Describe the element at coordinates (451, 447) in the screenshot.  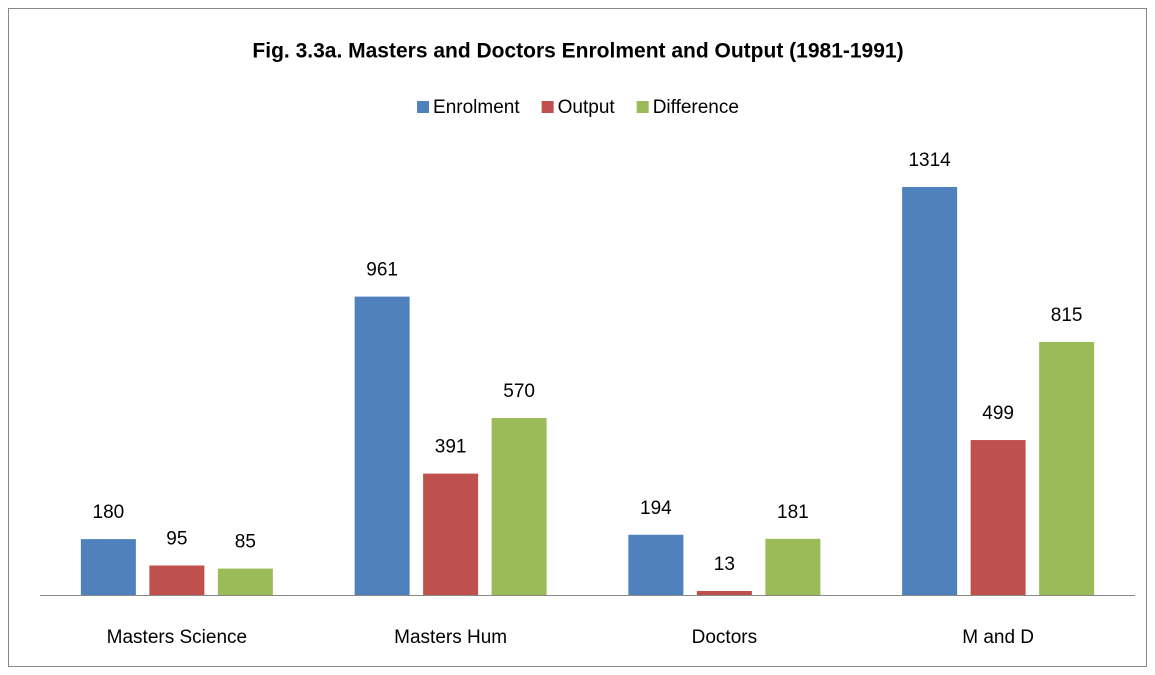
I see `data-label: 391` at that location.